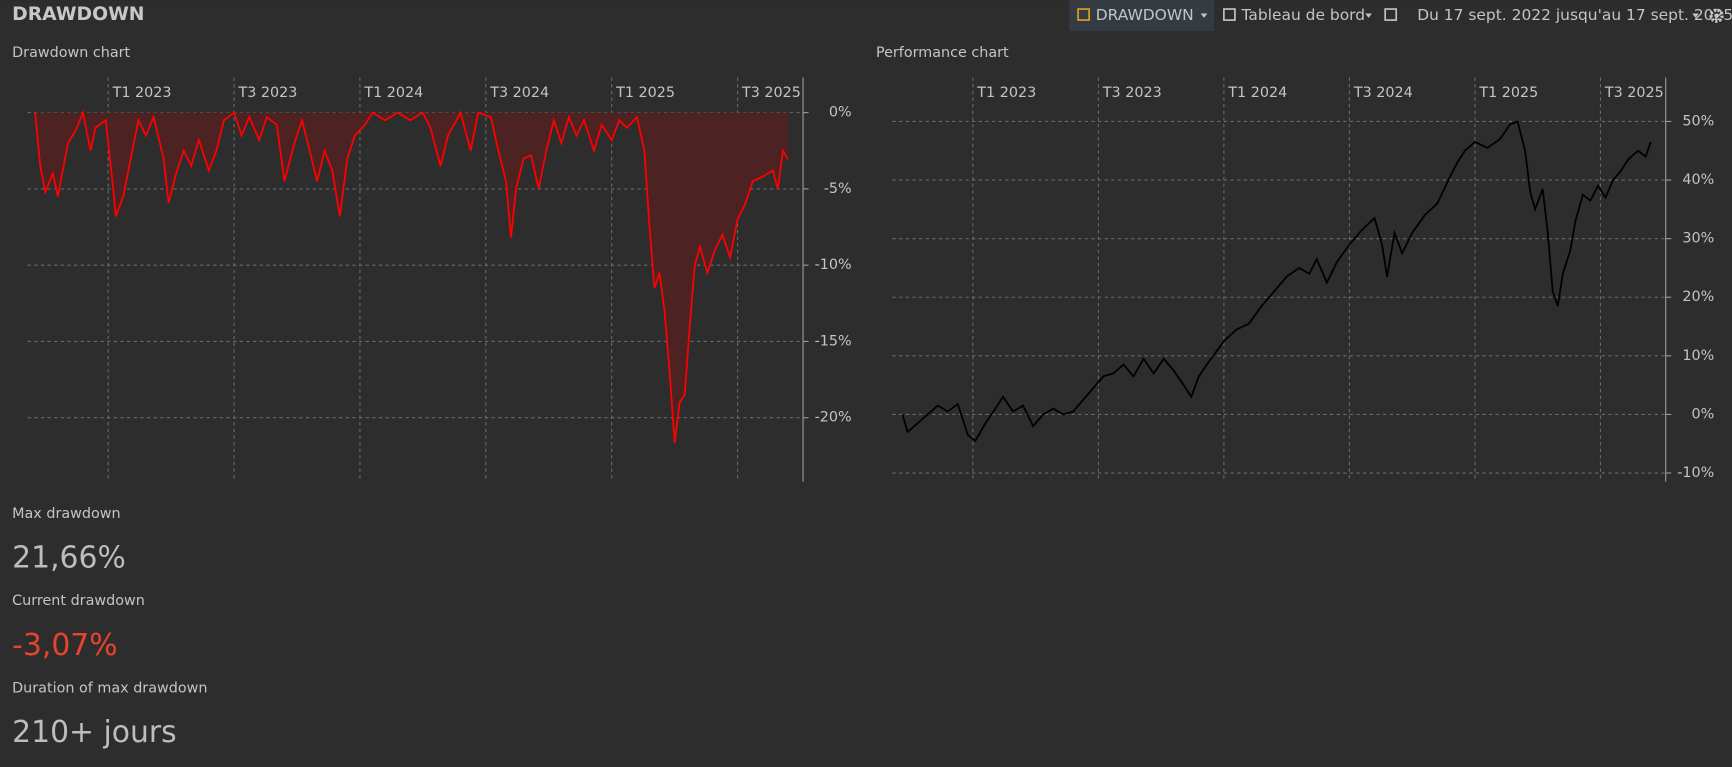 The height and width of the screenshot is (767, 1732). Describe the element at coordinates (833, 341) in the screenshot. I see `y-tick-label: -15%` at that location.